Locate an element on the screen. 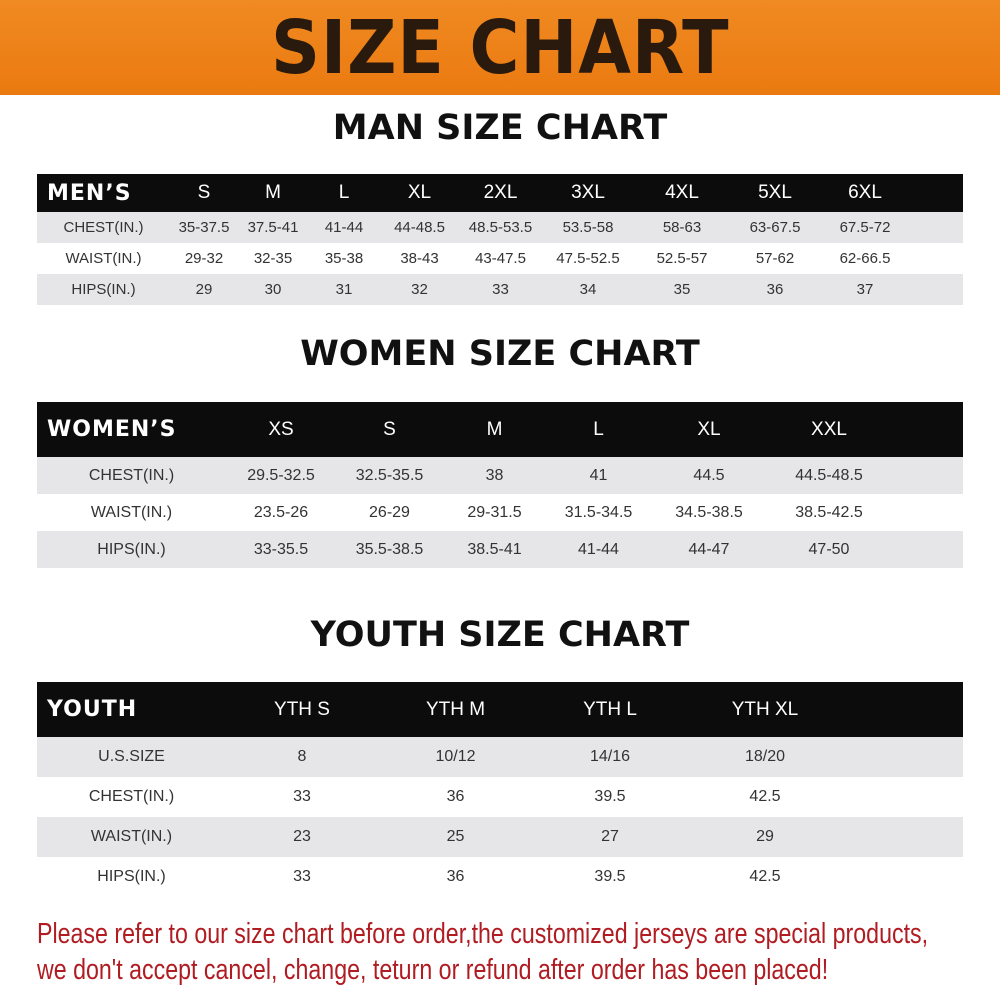  table-cell: 47.5-52.5 is located at coordinates (588, 258).